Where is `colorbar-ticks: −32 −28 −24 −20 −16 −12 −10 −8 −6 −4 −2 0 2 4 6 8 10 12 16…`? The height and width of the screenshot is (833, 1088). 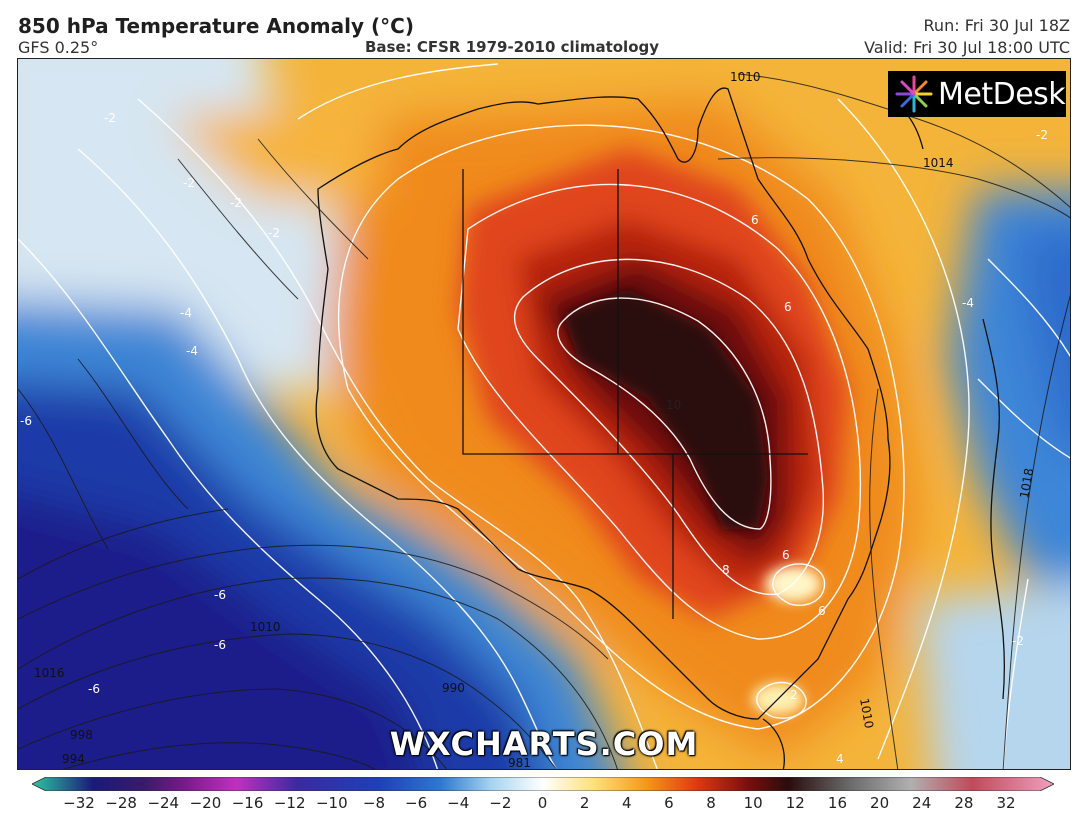
colorbar-ticks: −32 −28 −24 −20 −16 −12 −10 −8 −6 −4 −2 0 2 4 6 8 10 12 16… is located at coordinates (544, 806).